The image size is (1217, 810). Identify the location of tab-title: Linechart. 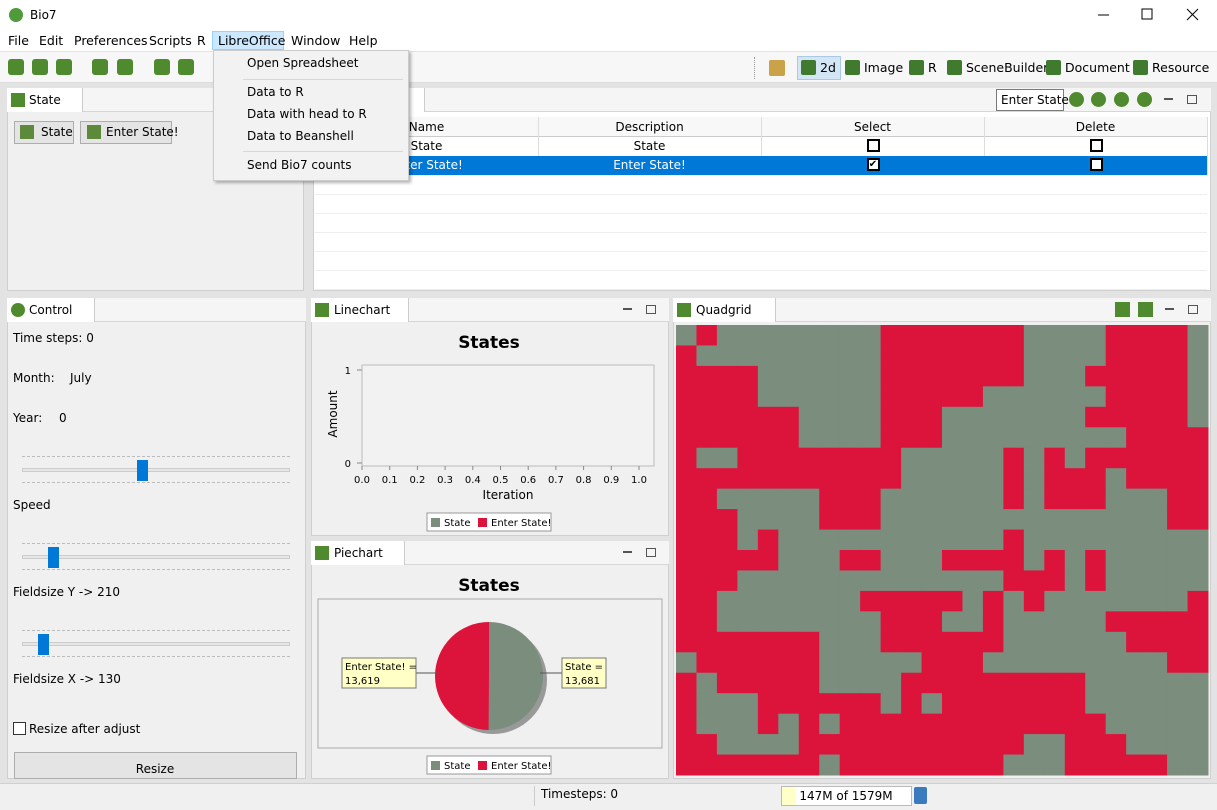
(362, 310).